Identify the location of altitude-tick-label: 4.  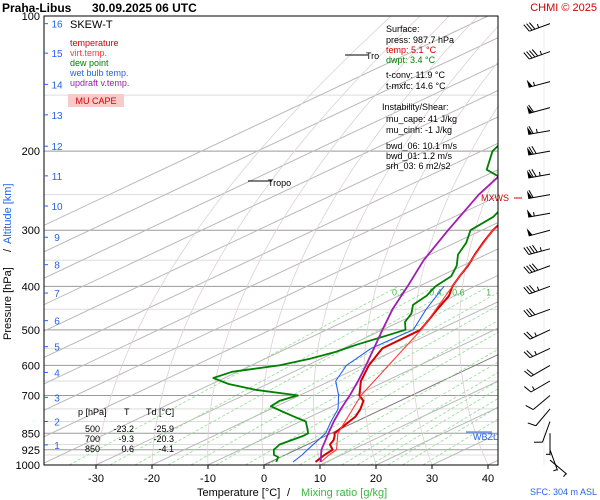
(57, 373).